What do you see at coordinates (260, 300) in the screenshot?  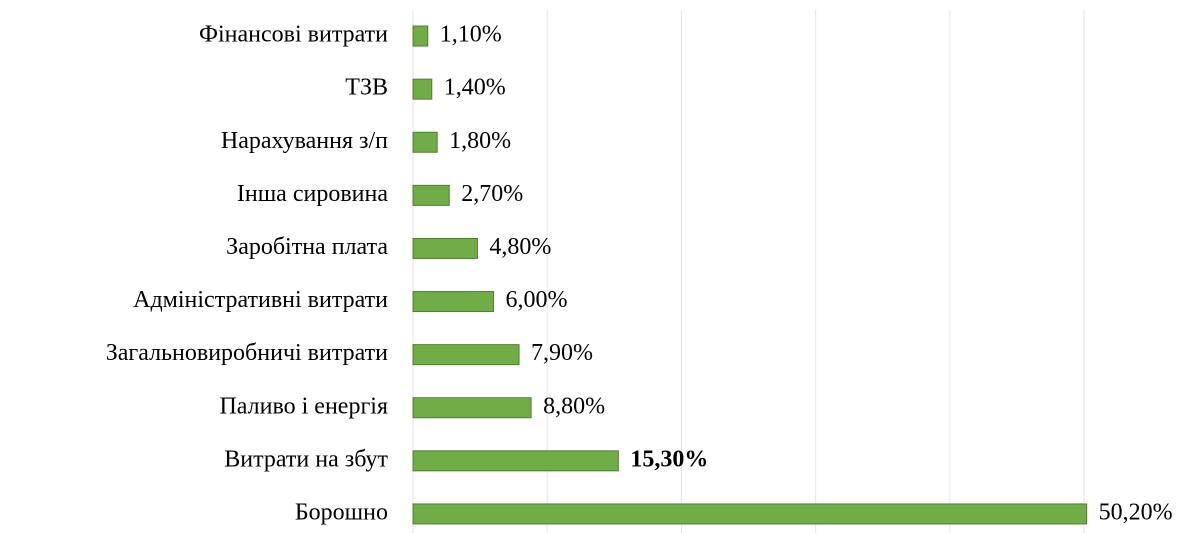 I see `y-tick-label: Адміністративні витрати` at bounding box center [260, 300].